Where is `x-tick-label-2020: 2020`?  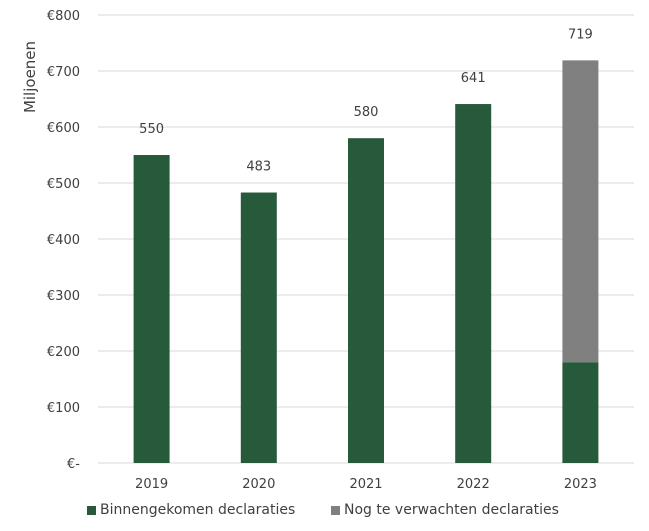
x-tick-label-2020: 2020 is located at coordinates (258, 484).